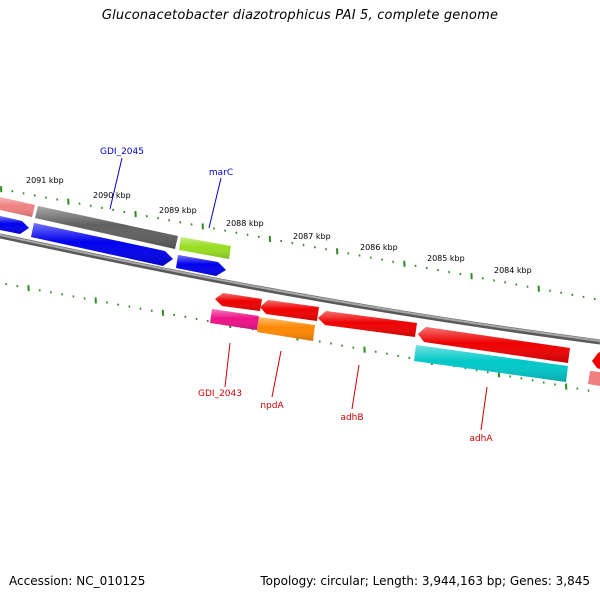  What do you see at coordinates (276, 374) in the screenshot?
I see `leader-npda` at bounding box center [276, 374].